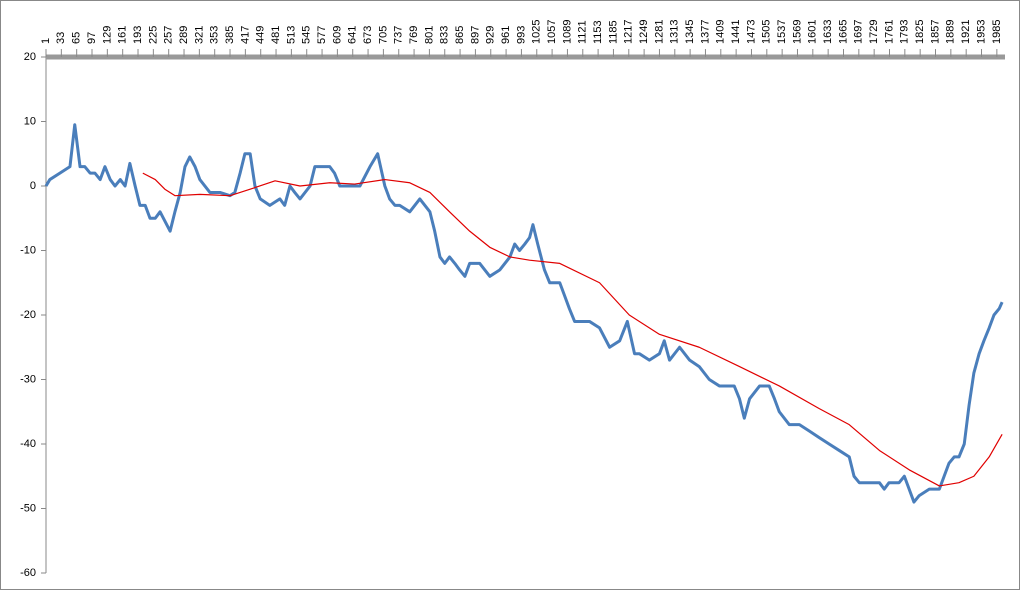 The image size is (1020, 590). Describe the element at coordinates (92, 38) in the screenshot. I see `x-tick-label: 97` at that location.